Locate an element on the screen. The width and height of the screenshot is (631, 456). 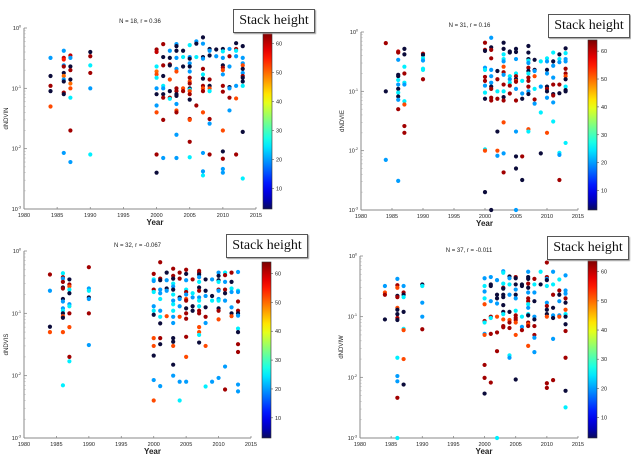
colorbar is located at coordinates (592, 349).